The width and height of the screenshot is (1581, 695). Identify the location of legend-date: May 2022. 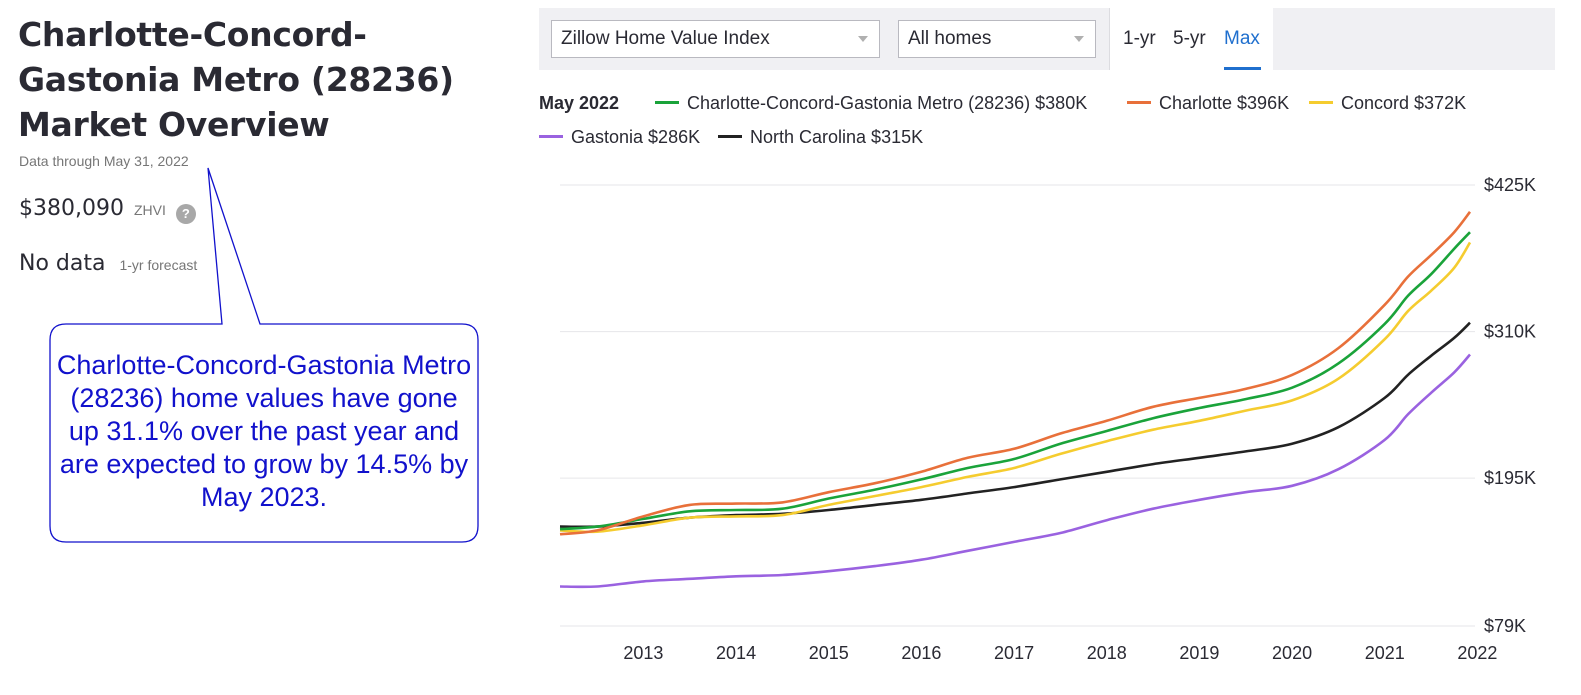
(579, 103).